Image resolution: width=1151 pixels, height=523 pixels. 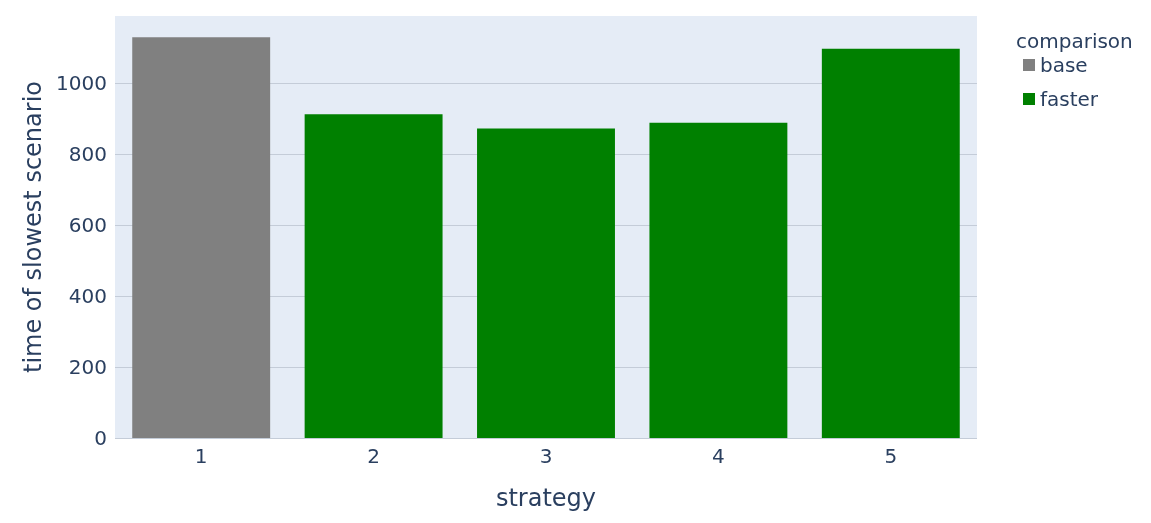 What do you see at coordinates (201, 456) in the screenshot?
I see `x-tick-label: 1` at bounding box center [201, 456].